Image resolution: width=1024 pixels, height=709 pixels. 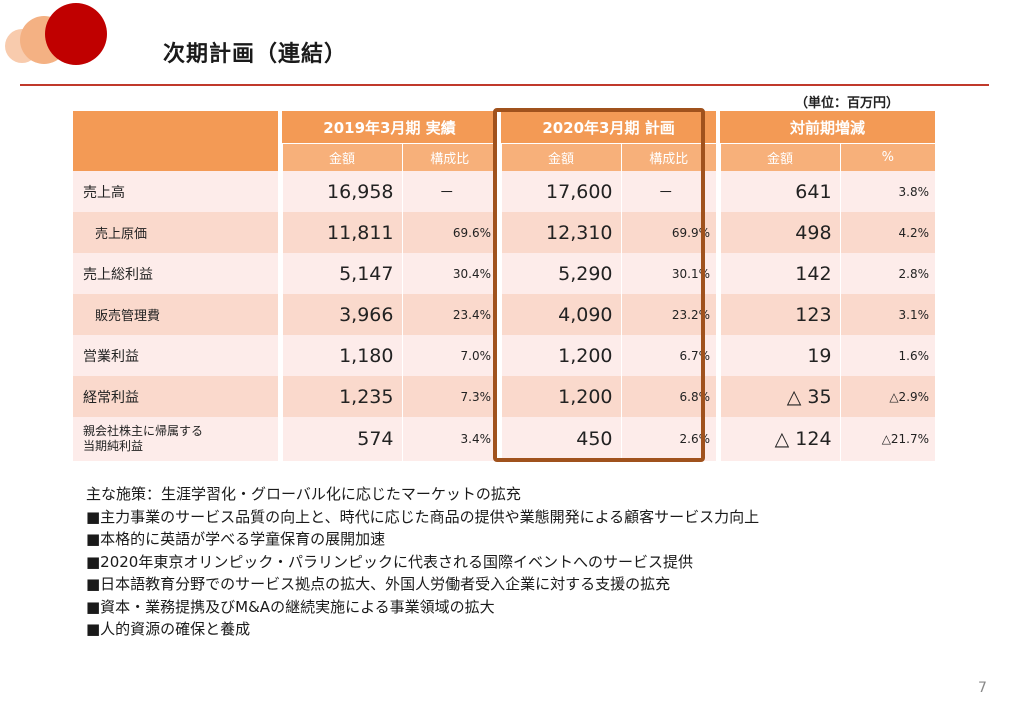 What do you see at coordinates (341, 273) in the screenshot?
I see `cell-amount: 5,147` at bounding box center [341, 273].